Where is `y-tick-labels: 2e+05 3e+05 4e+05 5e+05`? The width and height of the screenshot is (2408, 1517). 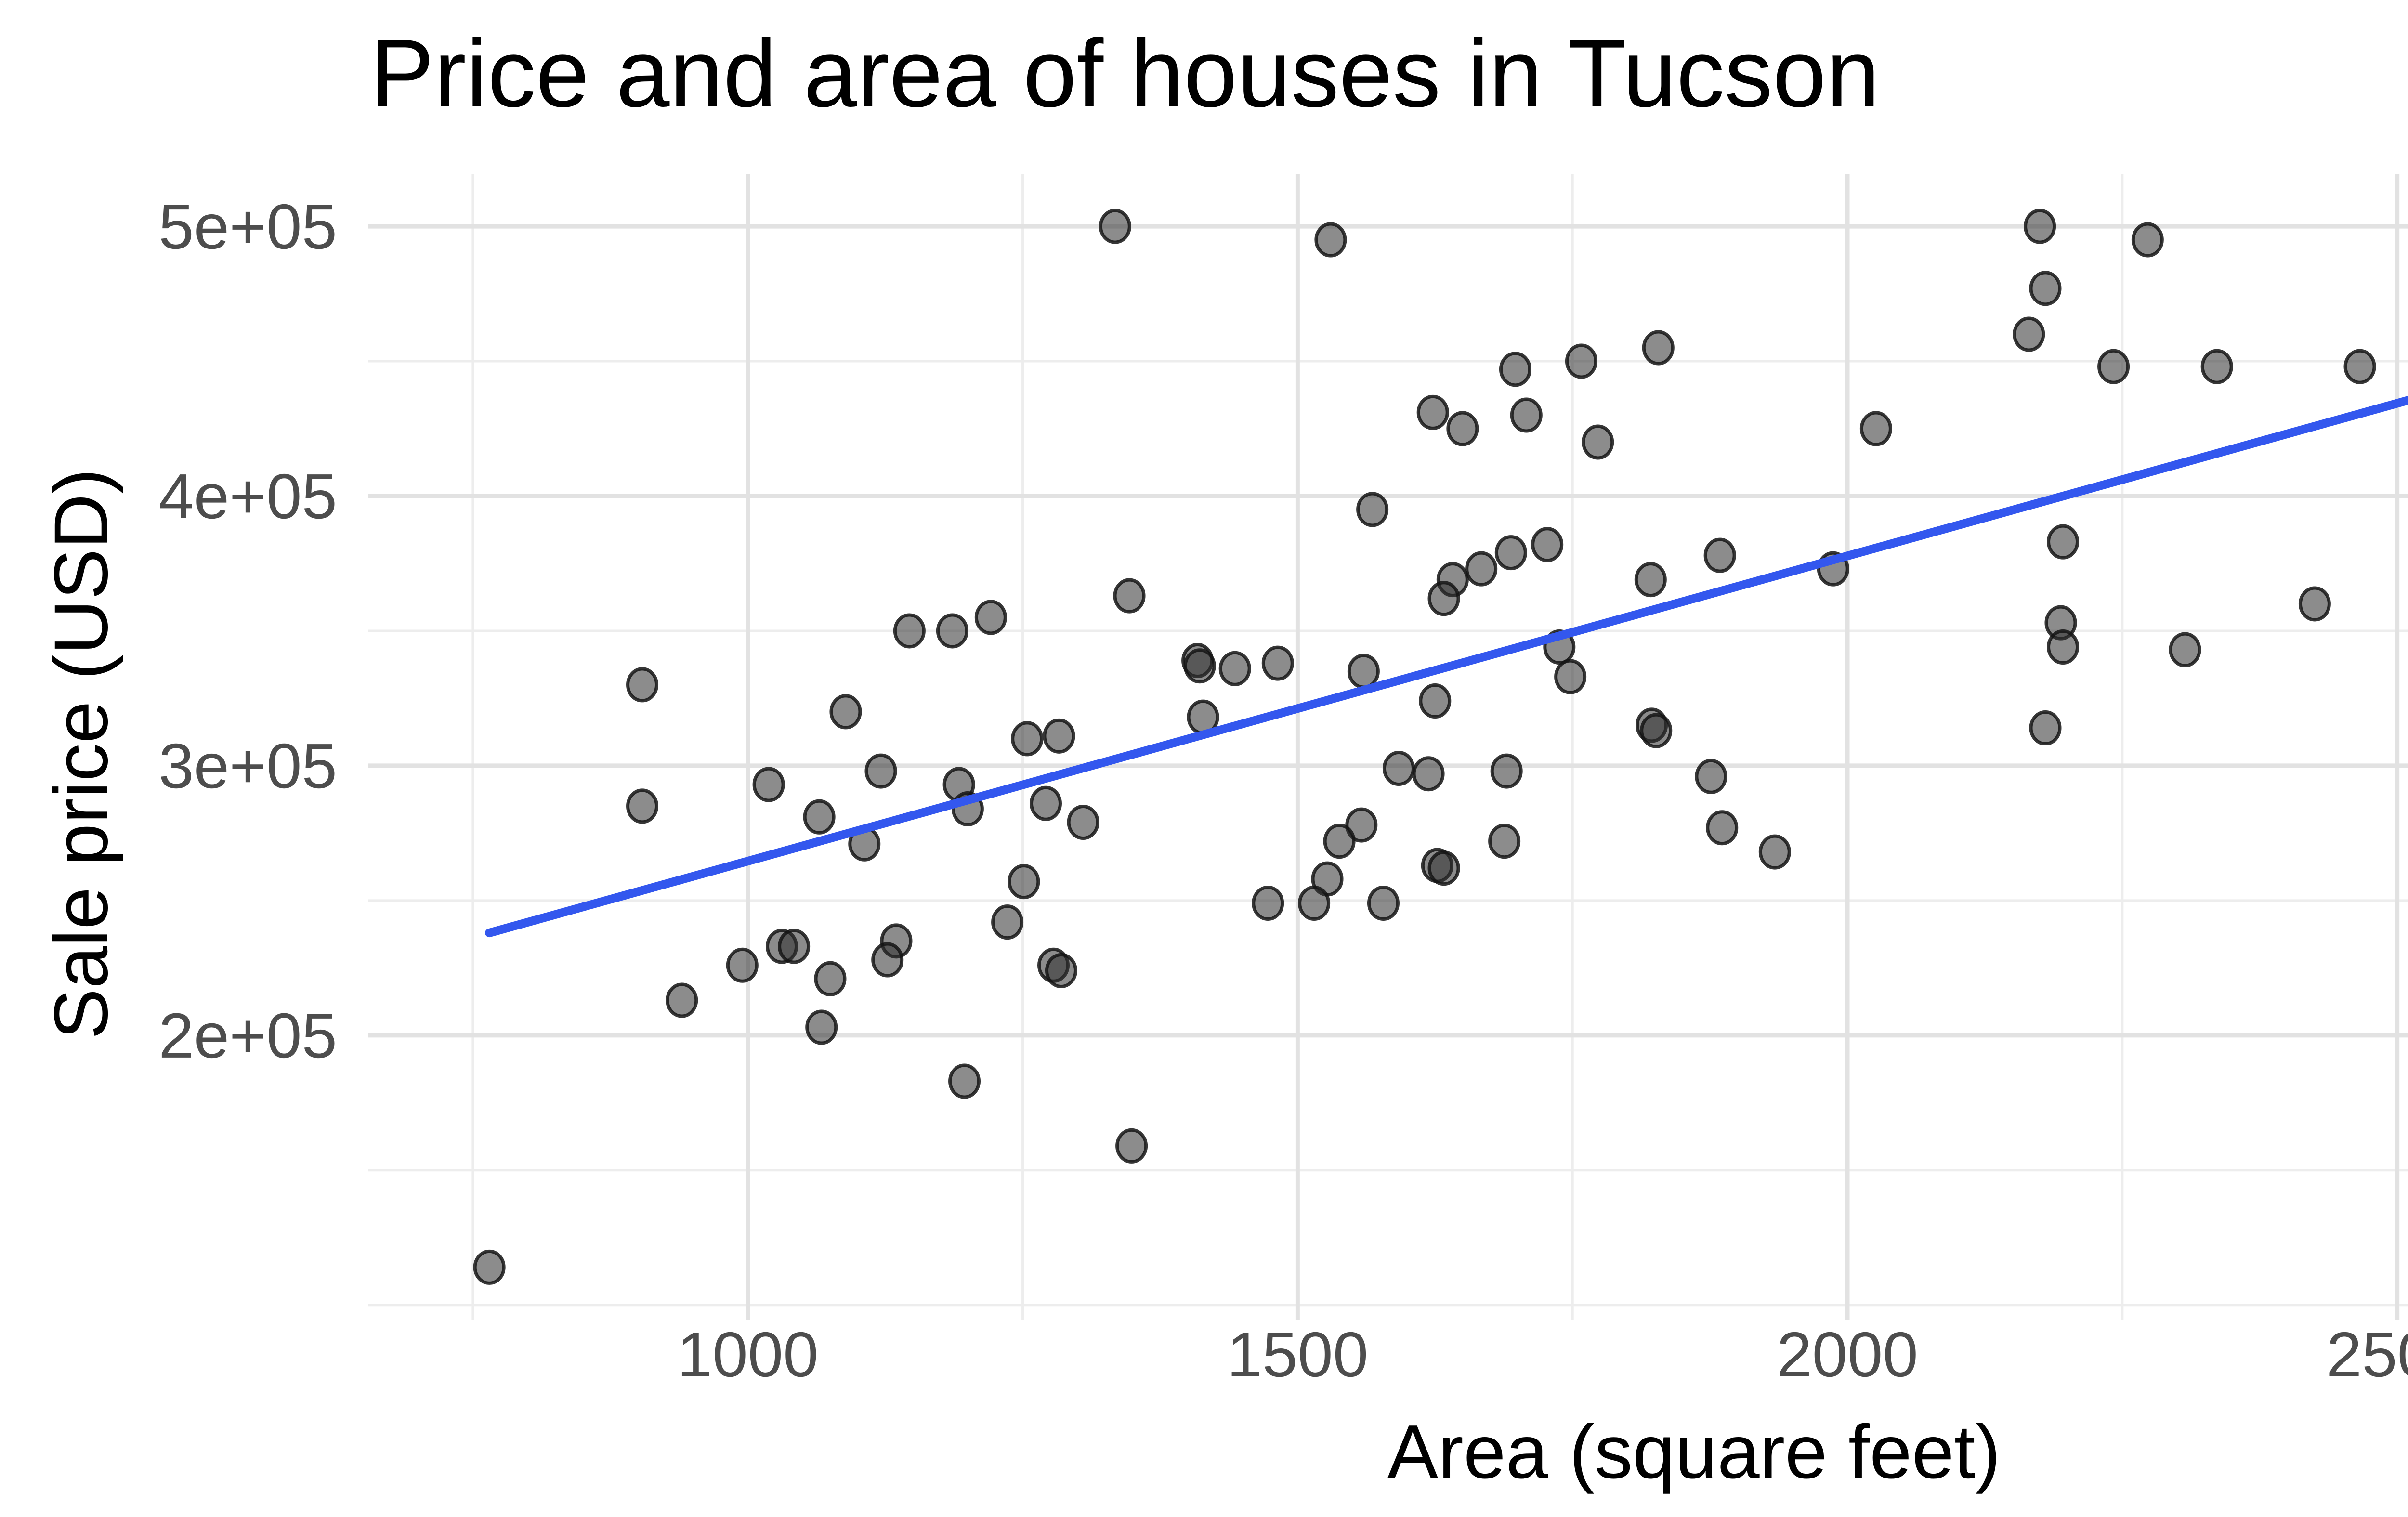 y-tick-labels: 2e+05 3e+05 4e+05 5e+05 is located at coordinates (247, 631).